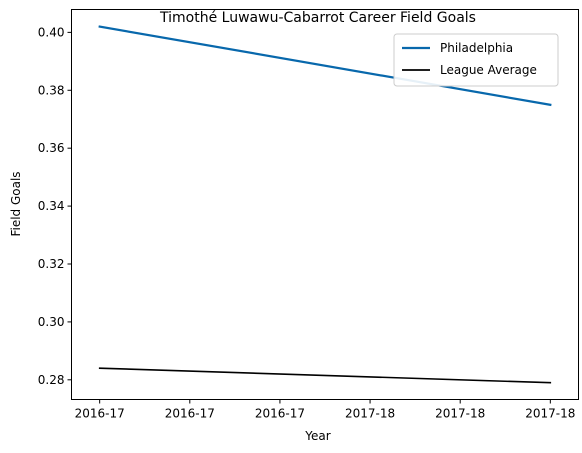 This screenshot has height=453, width=582. Describe the element at coordinates (325, 66) in the screenshot. I see `series-line-philadelphia` at that location.